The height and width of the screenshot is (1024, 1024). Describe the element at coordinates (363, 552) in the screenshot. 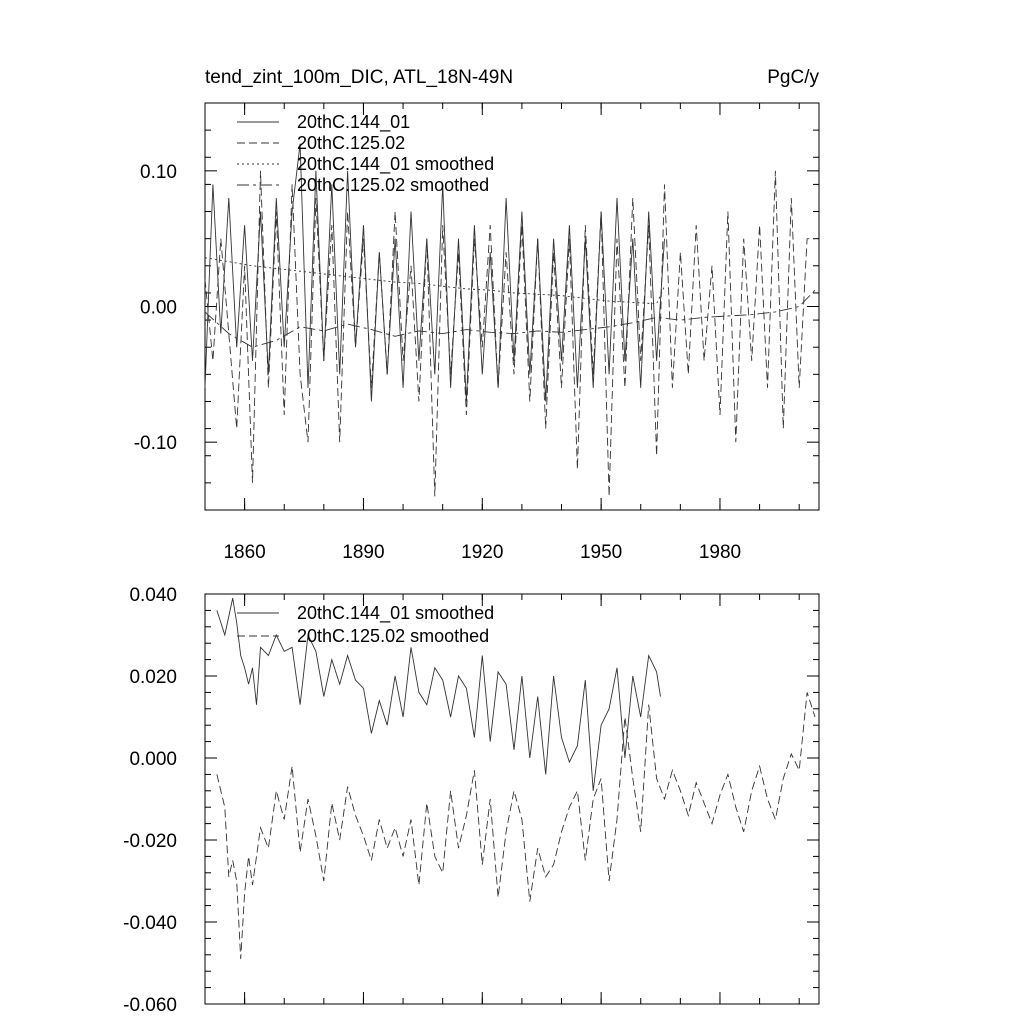

I see `x-tick-label: 1890` at that location.